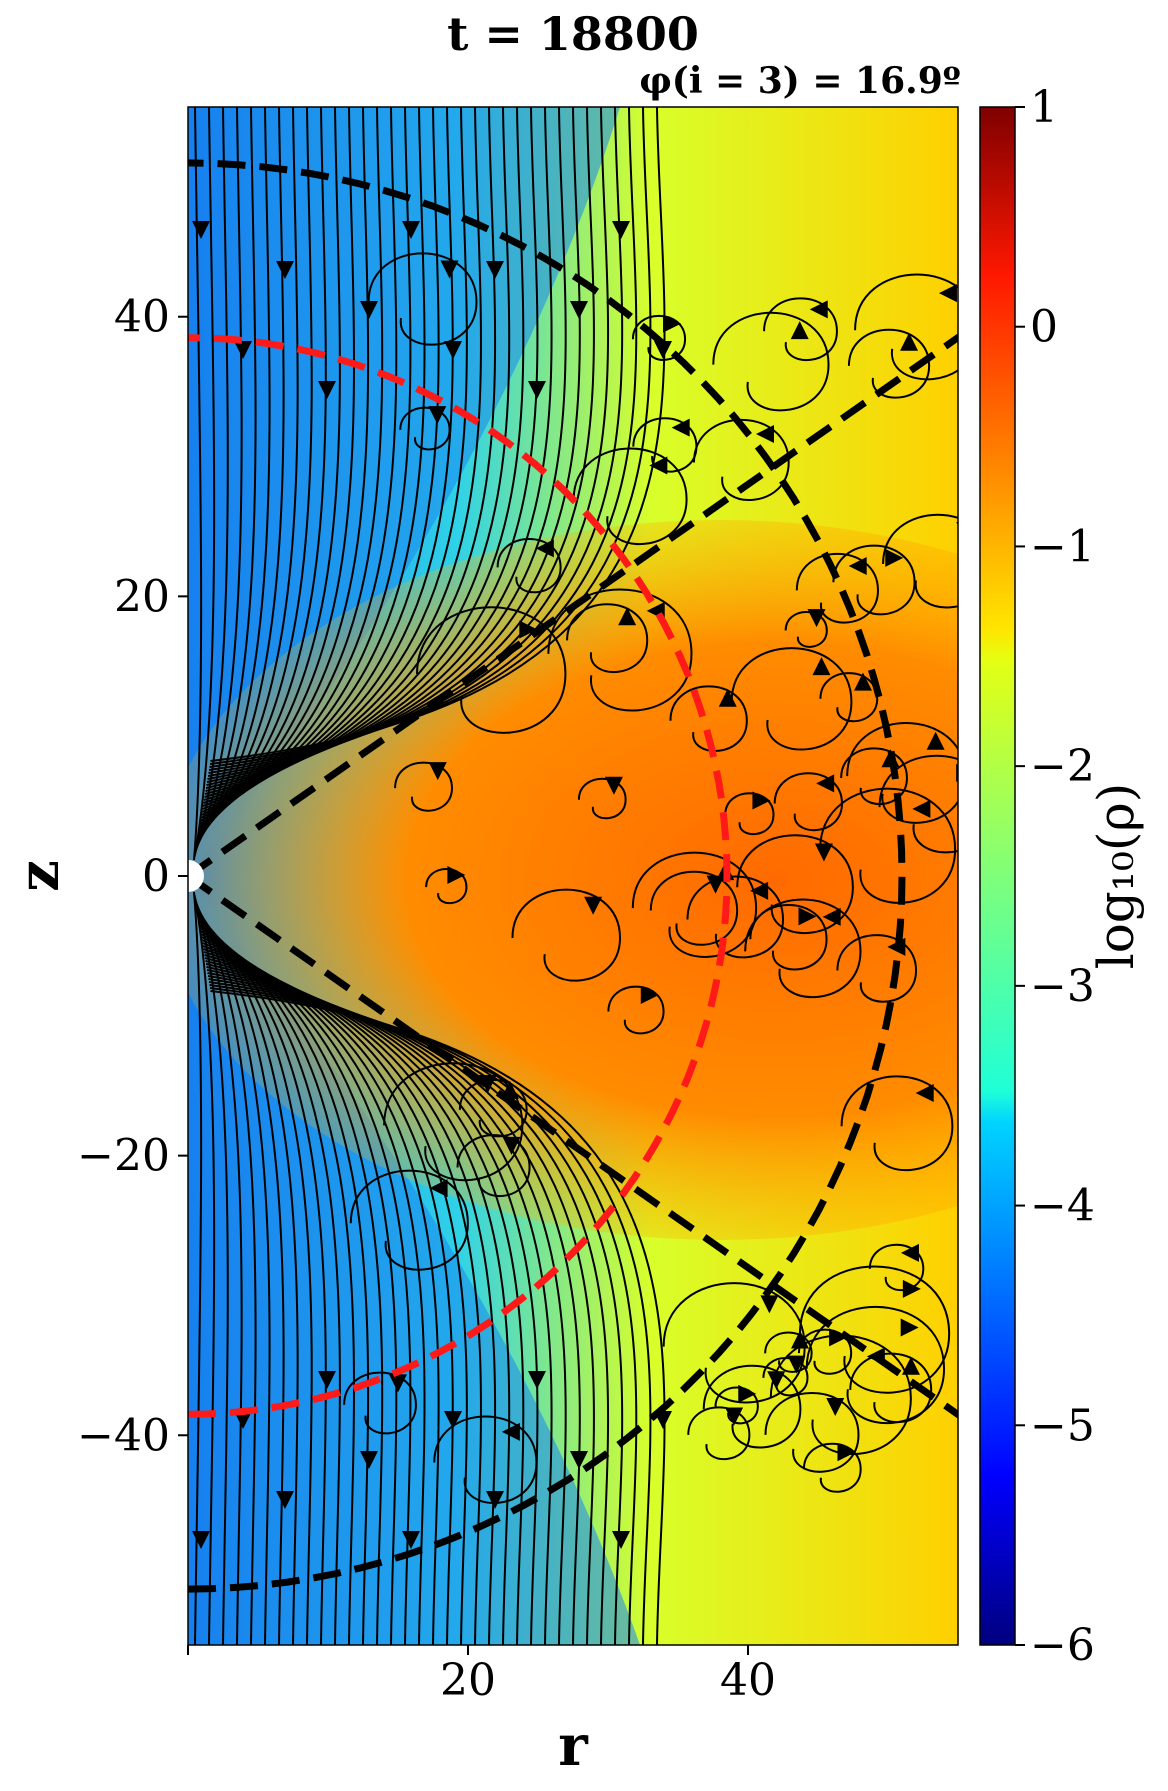 The height and width of the screenshot is (1791, 1168). I want to click on colorbar, so click(997, 876).